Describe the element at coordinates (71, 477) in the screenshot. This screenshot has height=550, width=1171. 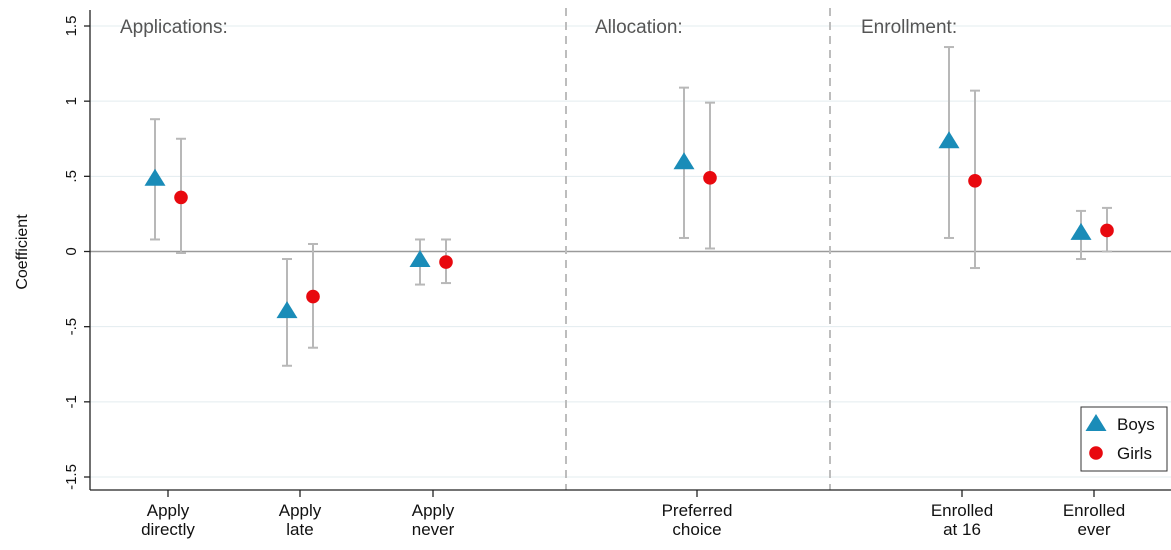
I see `y-tick-label: -1.5` at that location.